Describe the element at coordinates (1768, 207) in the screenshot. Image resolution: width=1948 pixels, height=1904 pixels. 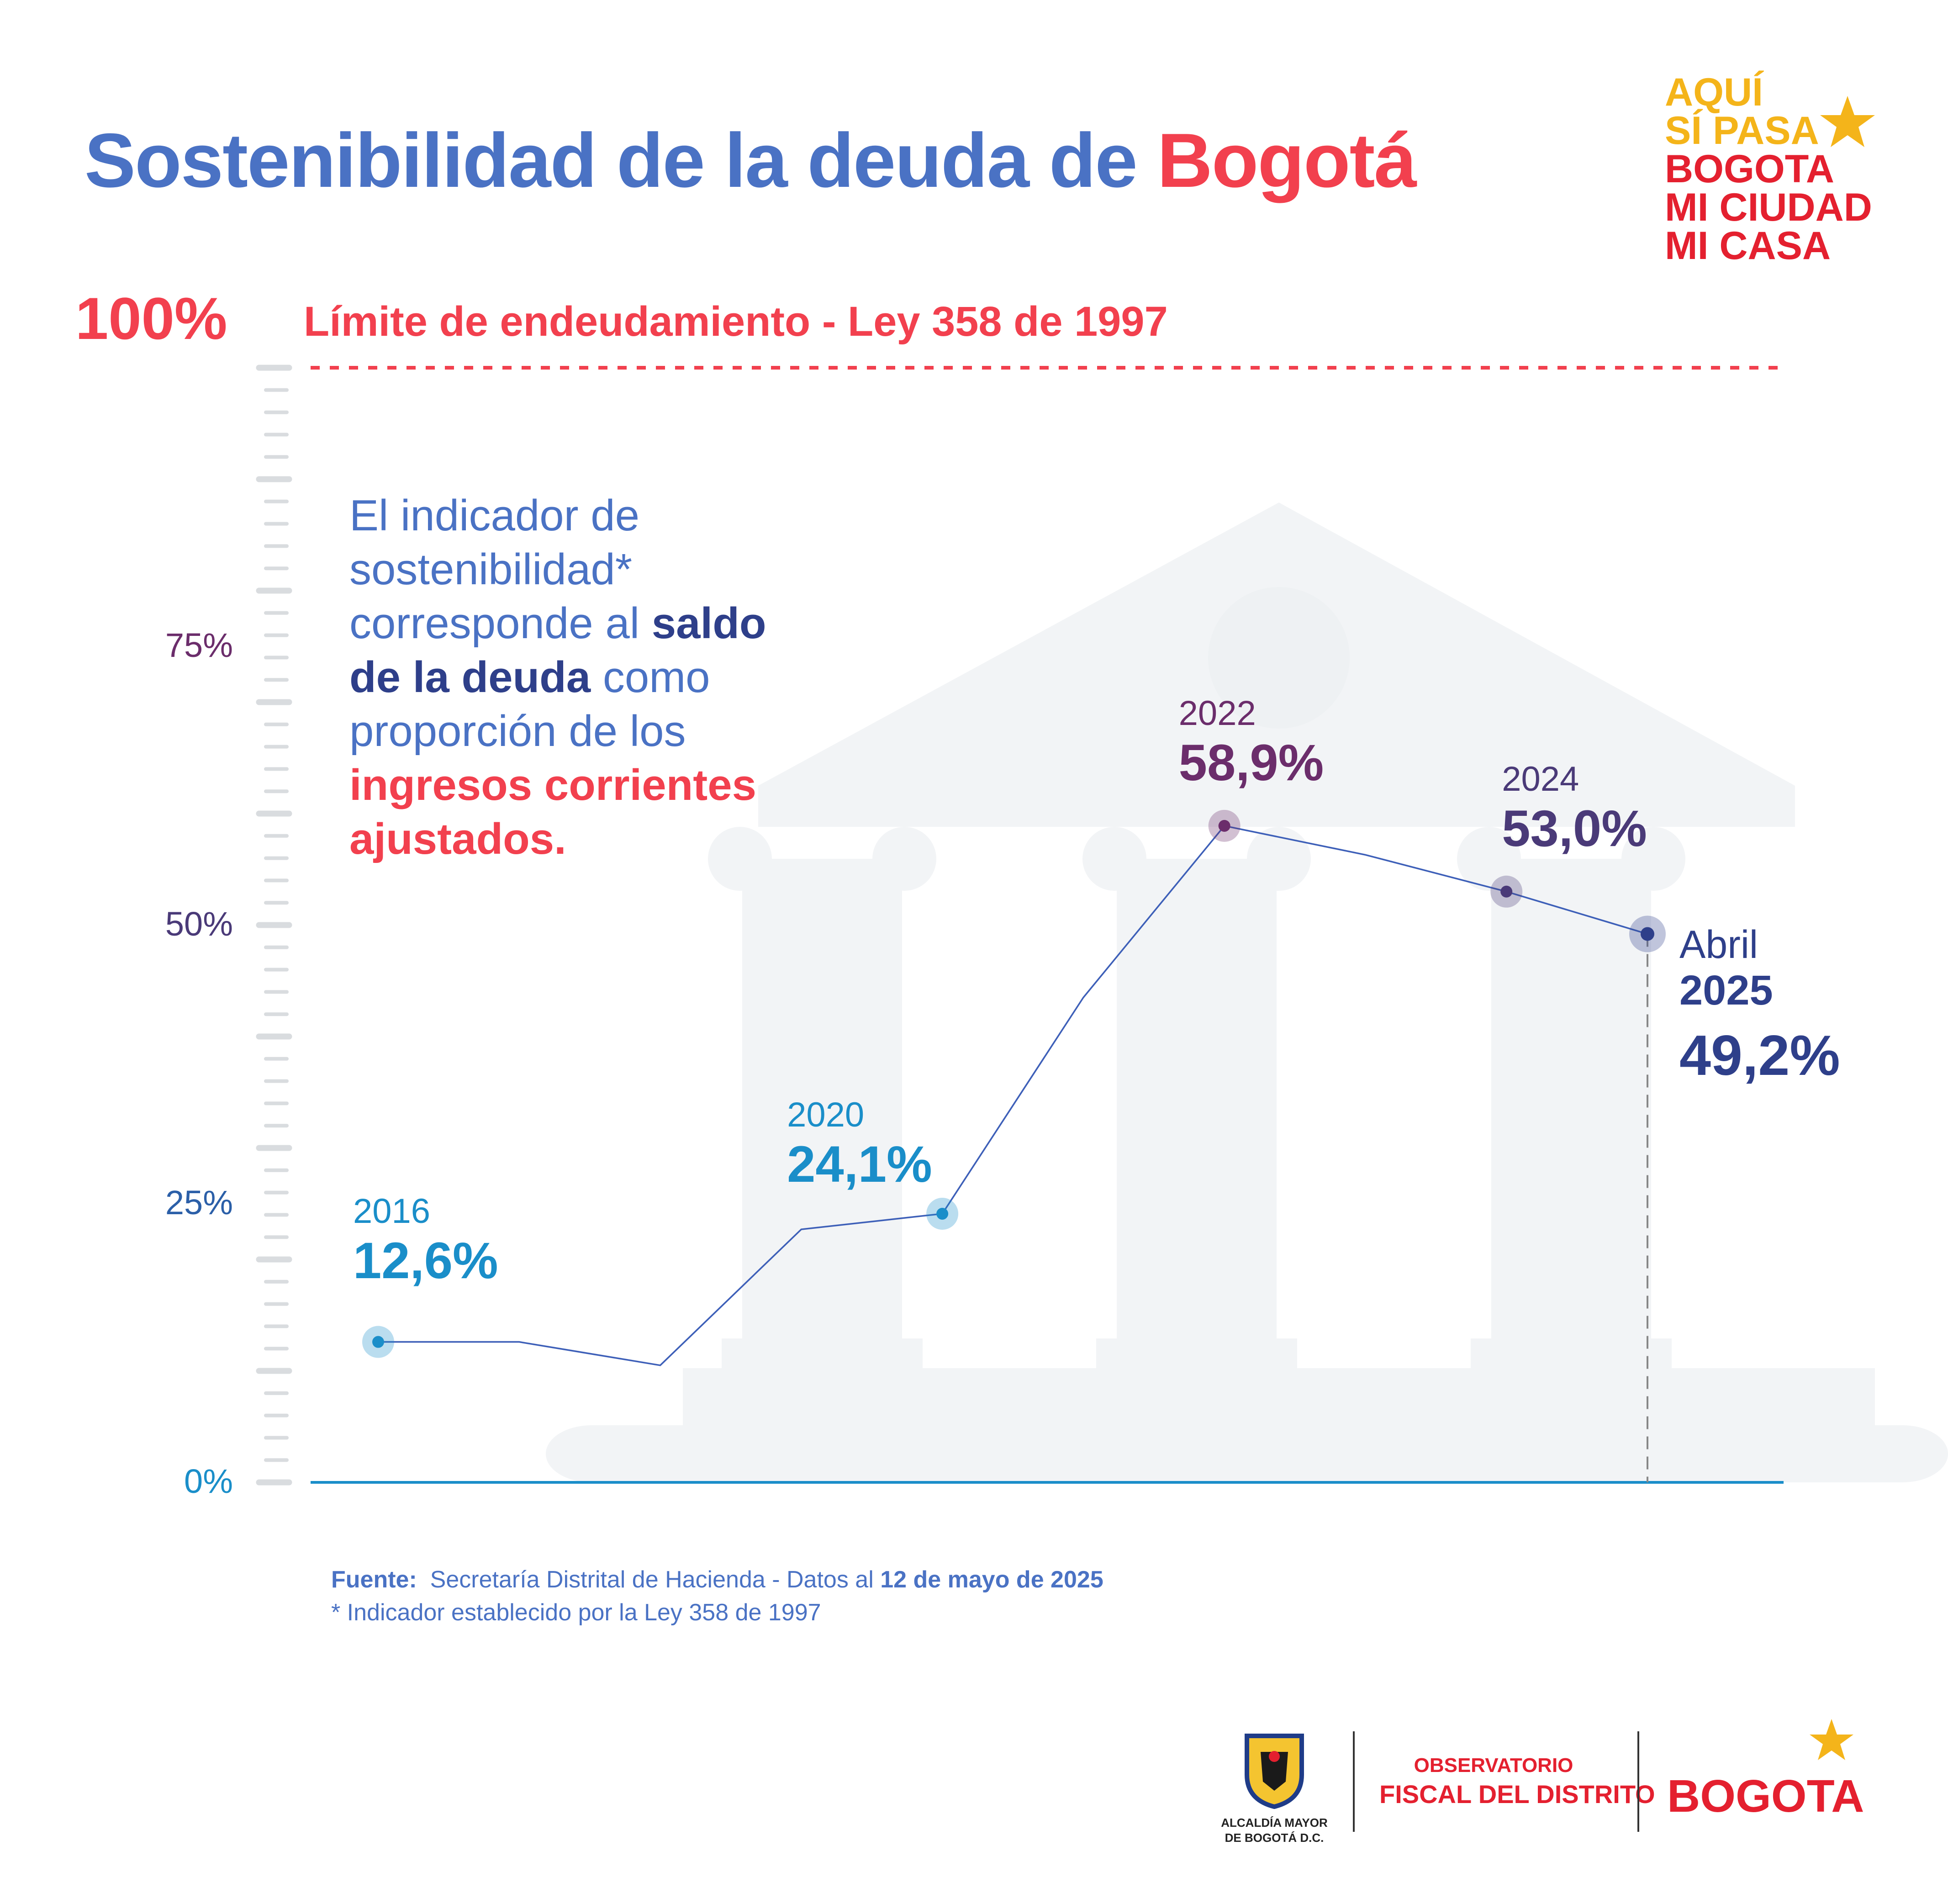
I see `brand-line4: MI CIUDAD` at that location.